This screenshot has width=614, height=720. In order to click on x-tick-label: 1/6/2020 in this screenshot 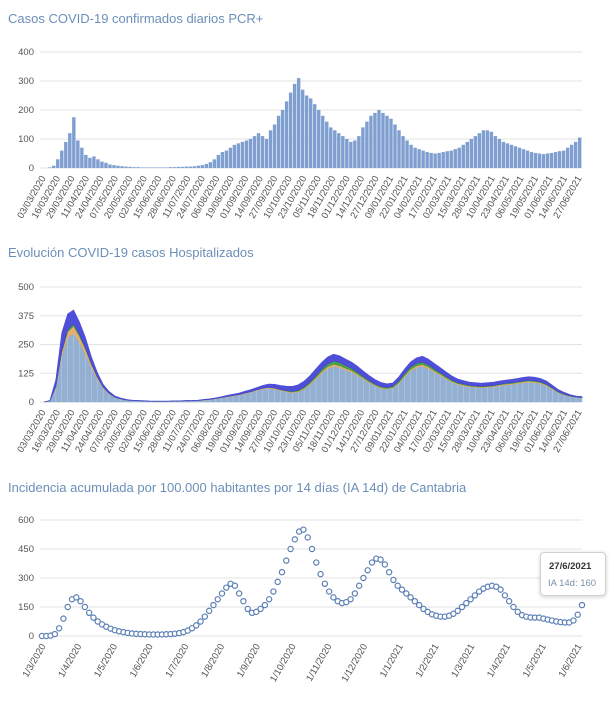, I will do `click(142, 661)`.